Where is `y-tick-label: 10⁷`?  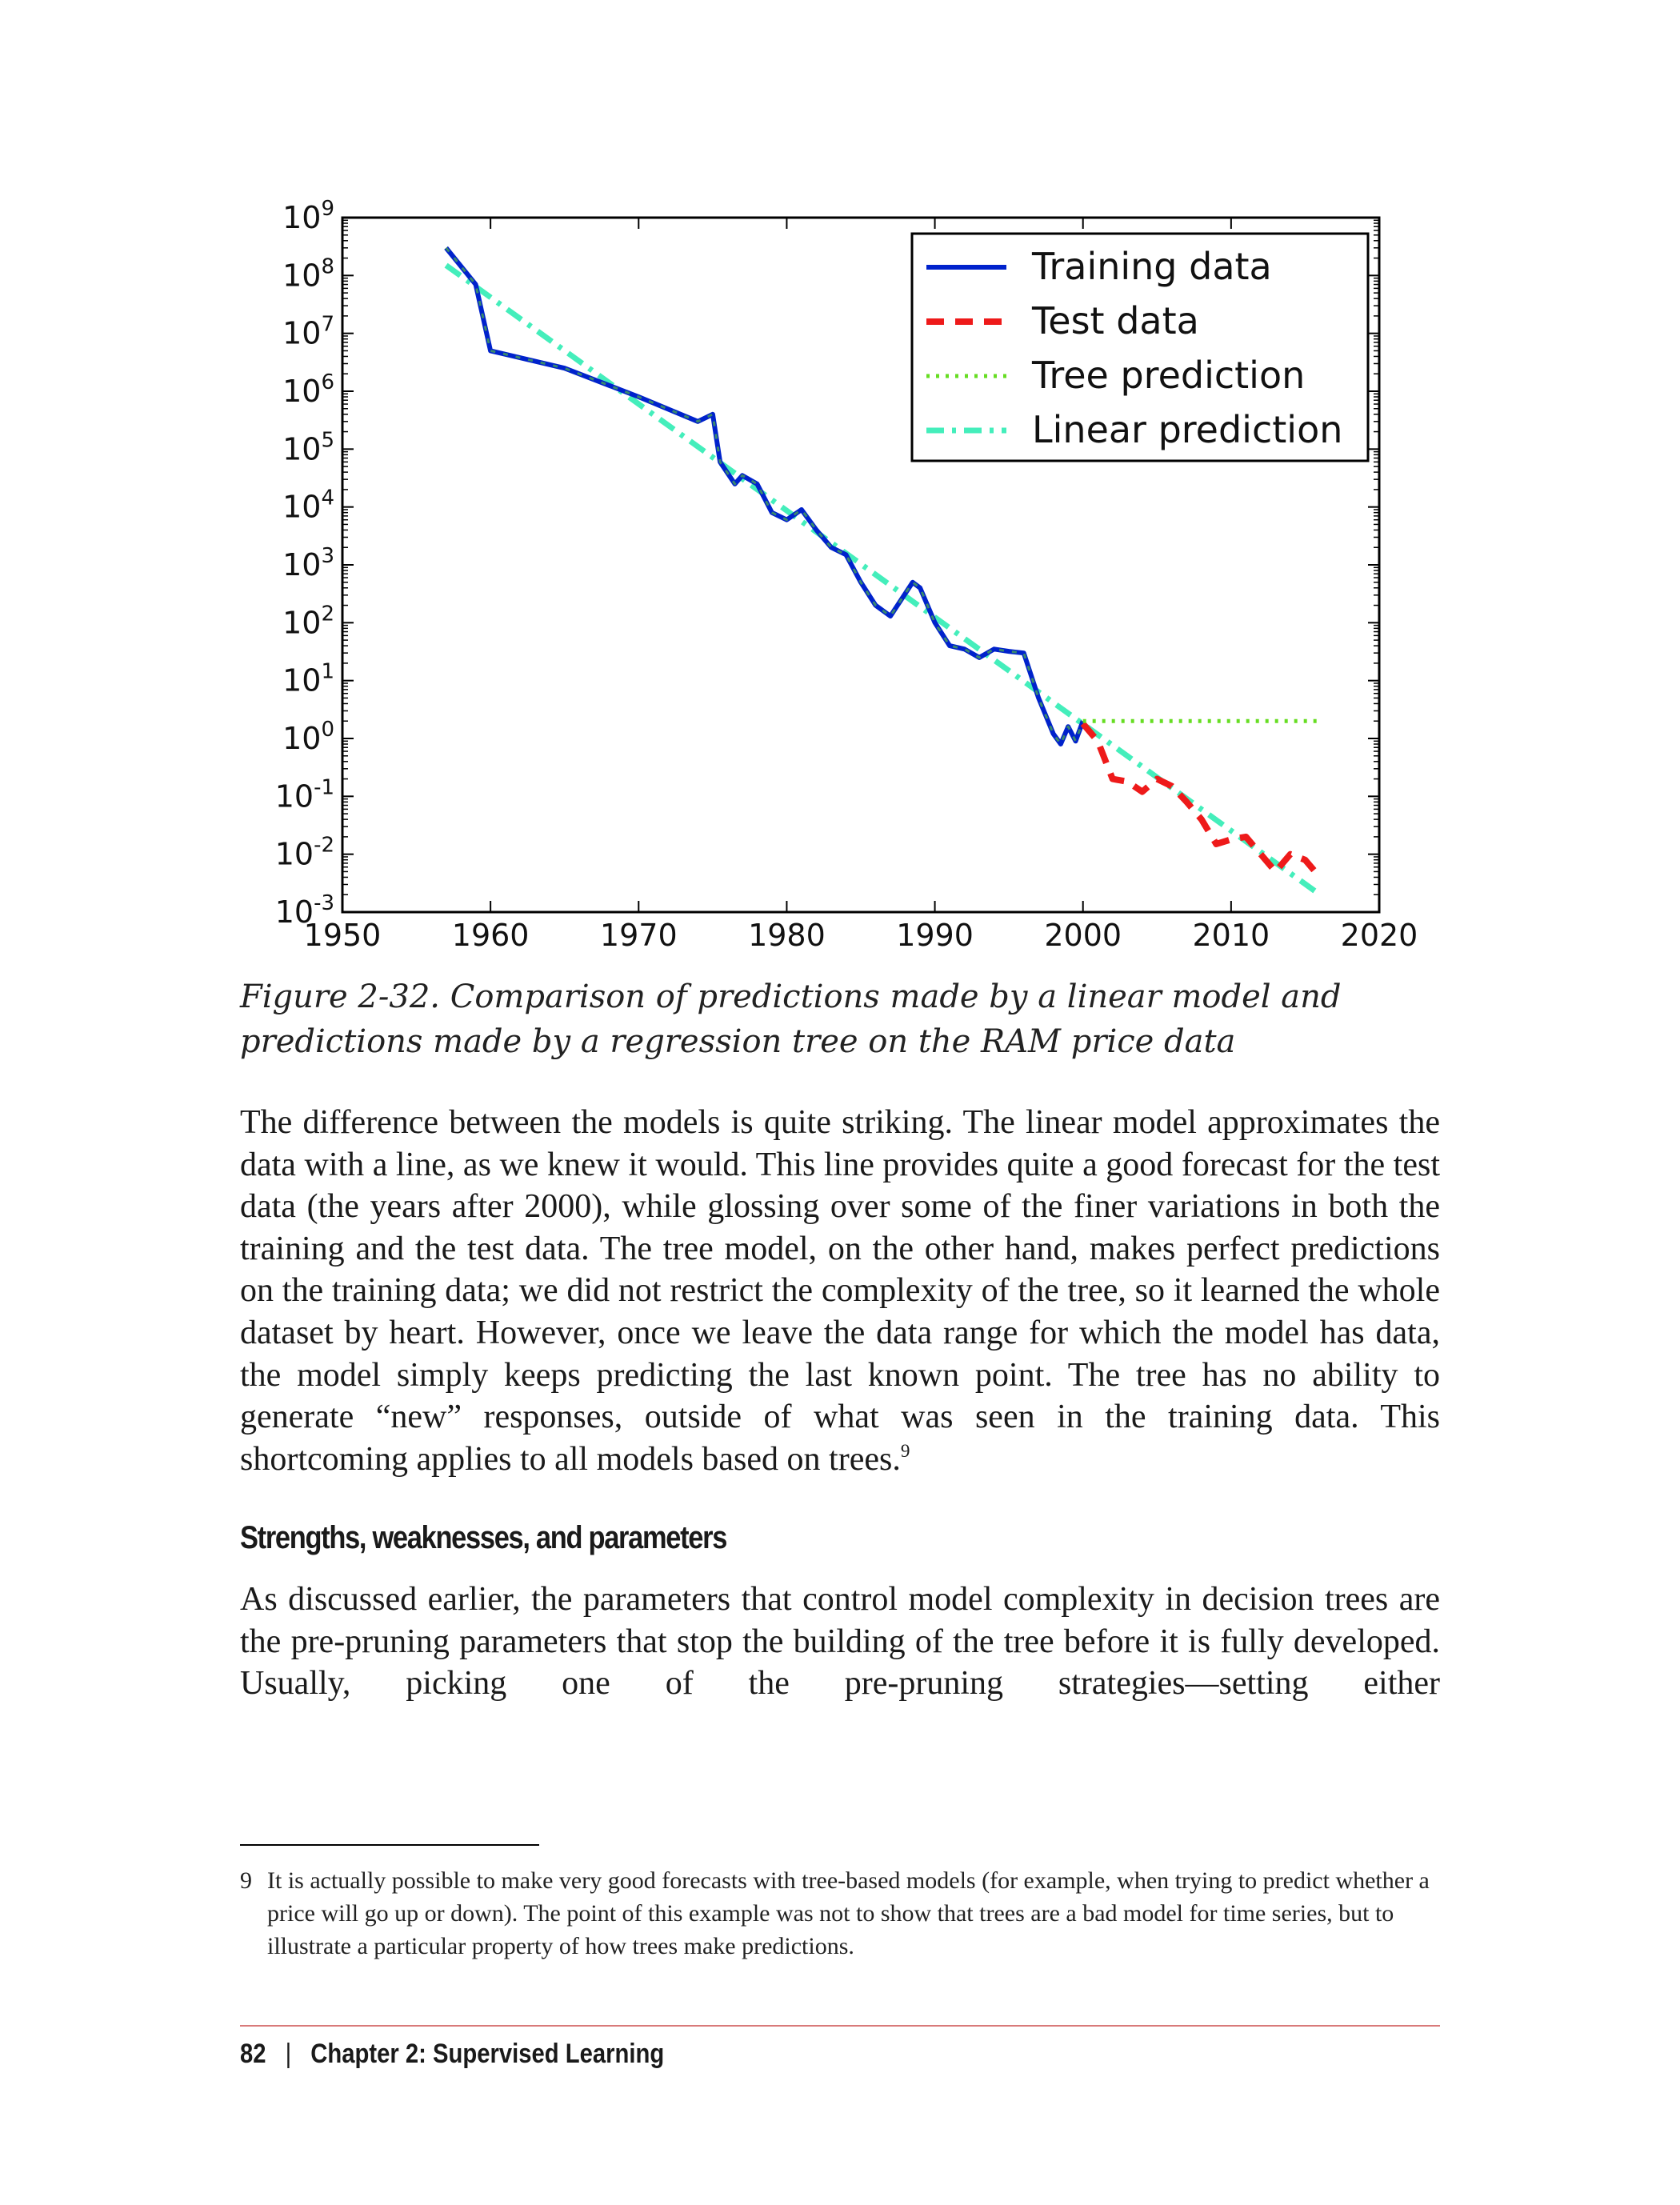
y-tick-label: 10⁷ is located at coordinates (308, 332).